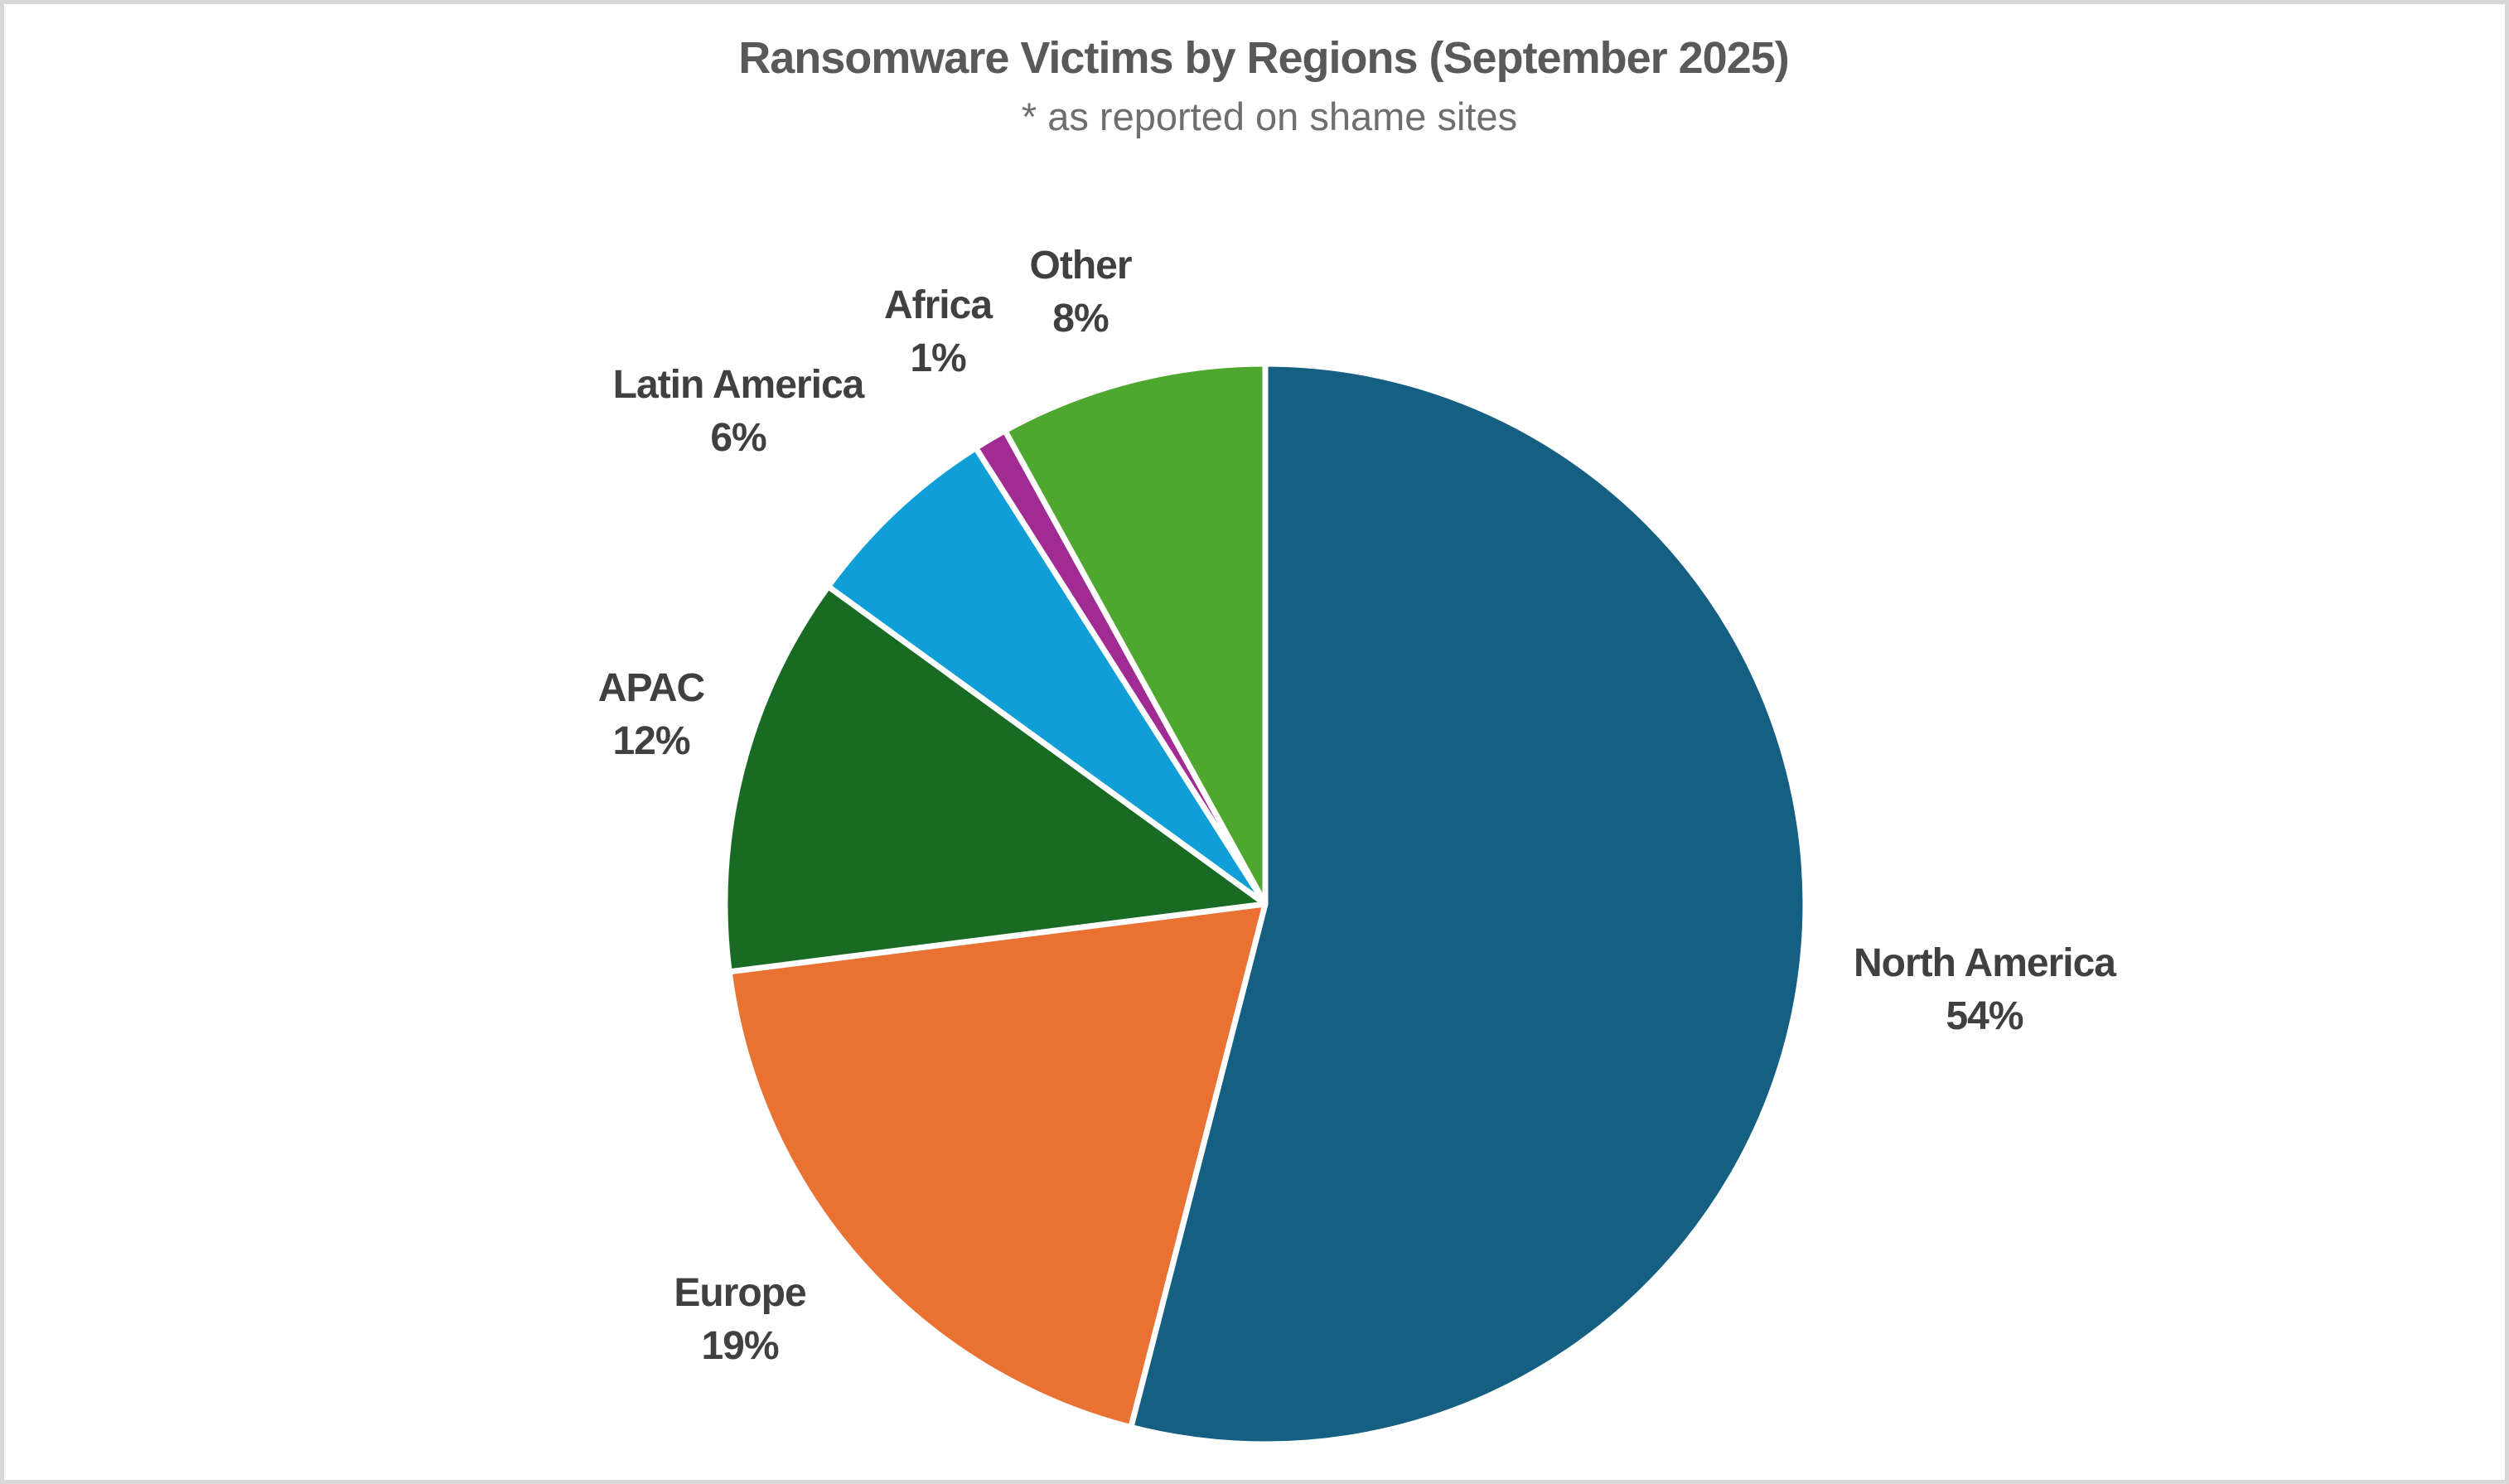 The height and width of the screenshot is (1484, 2509). Describe the element at coordinates (1136, 633) in the screenshot. I see `pie-slice-other` at that location.